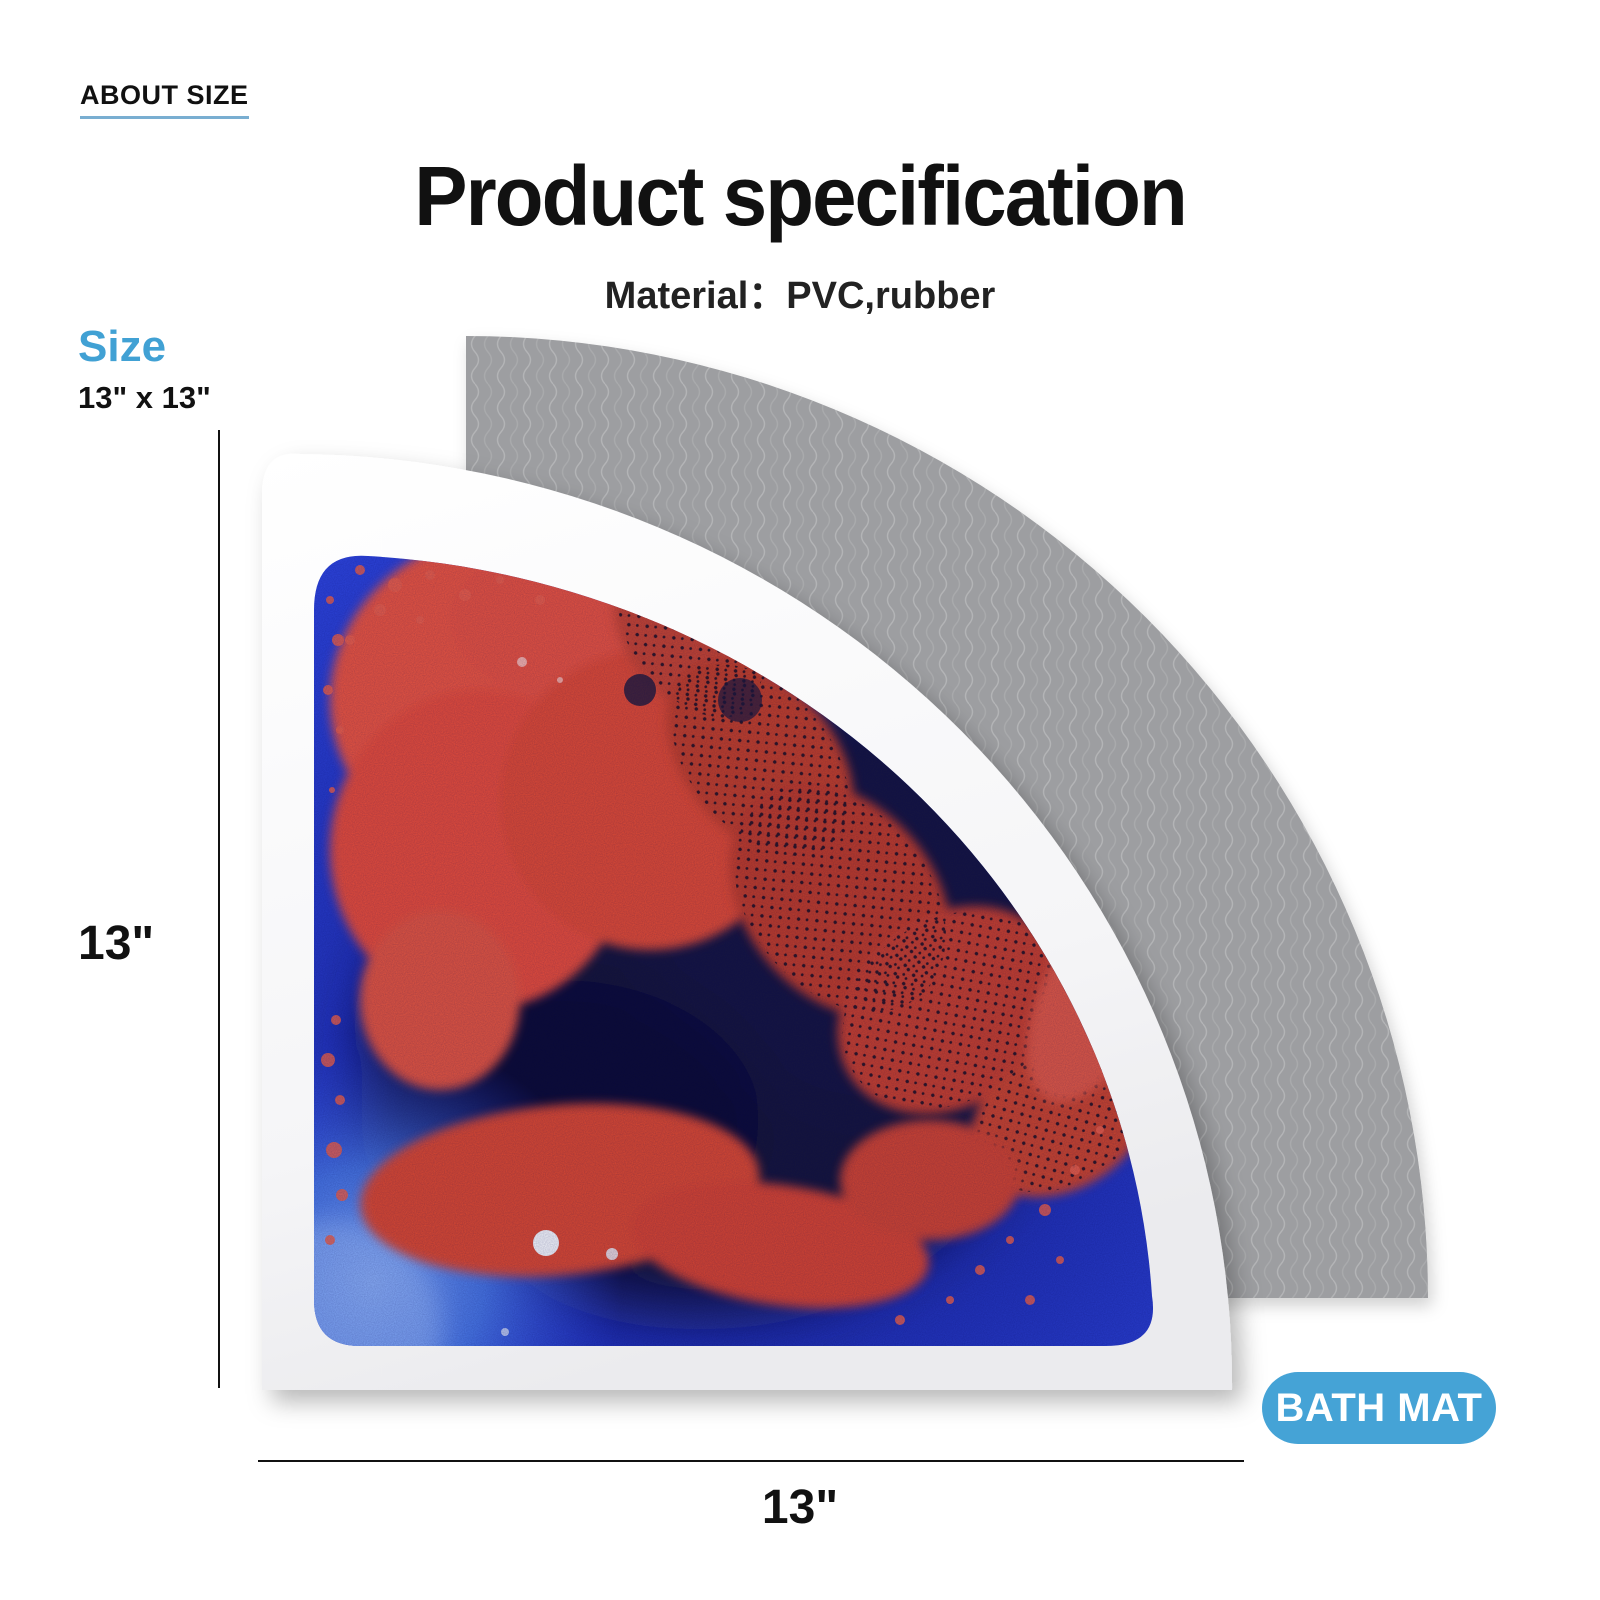 The image size is (1600, 1600). What do you see at coordinates (800, 1507) in the screenshot?
I see `width-dimension-label: 13"` at bounding box center [800, 1507].